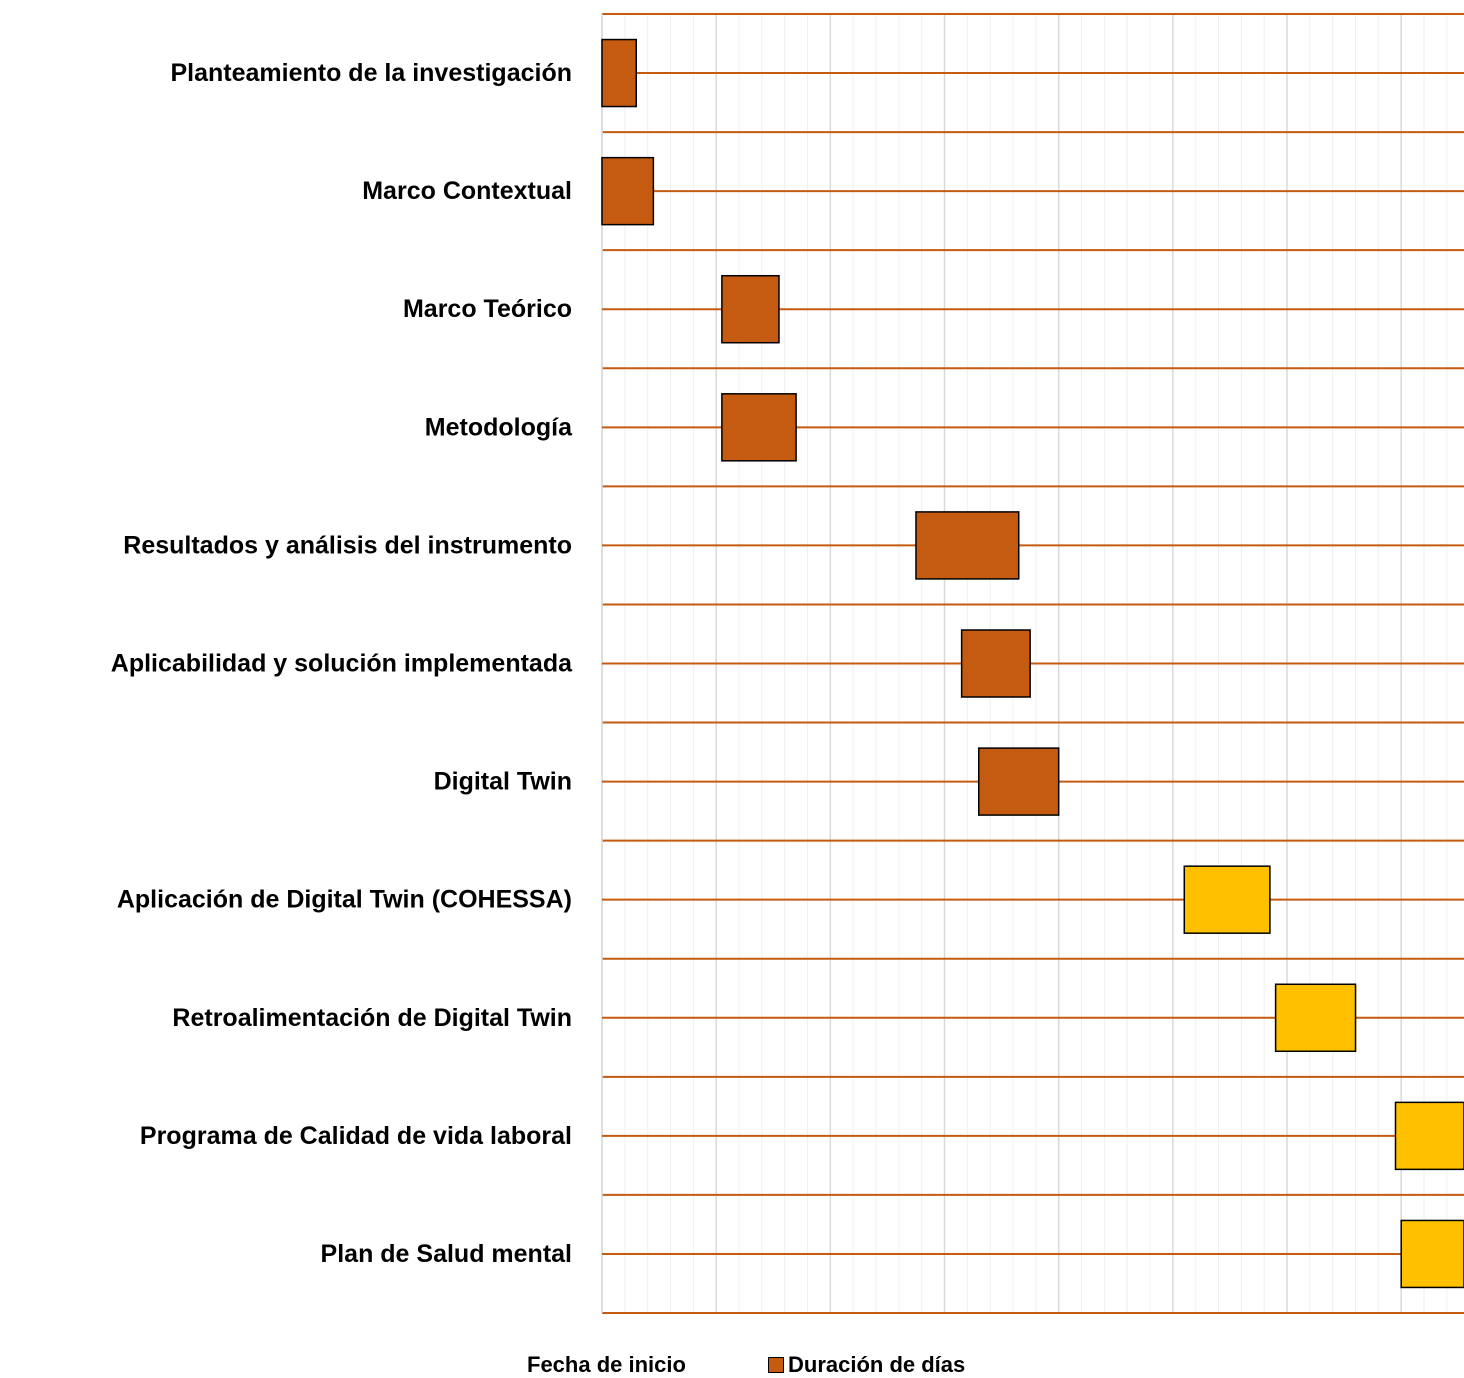 This screenshot has width=1464, height=1378. I want to click on category-label: Planteamiento de la investigación, so click(371, 73).